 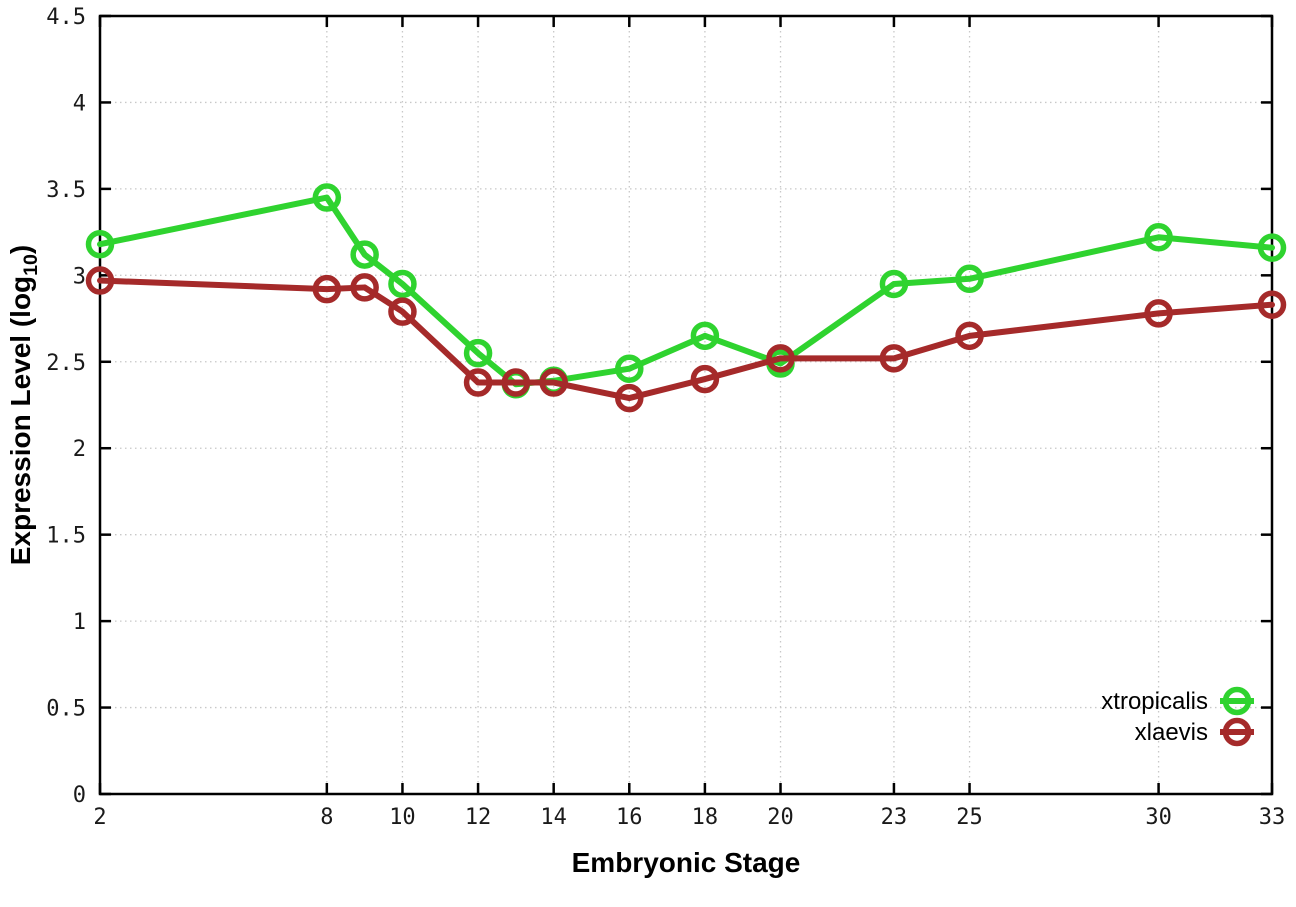 What do you see at coordinates (894, 817) in the screenshot?
I see `x-tick-label: 23` at bounding box center [894, 817].